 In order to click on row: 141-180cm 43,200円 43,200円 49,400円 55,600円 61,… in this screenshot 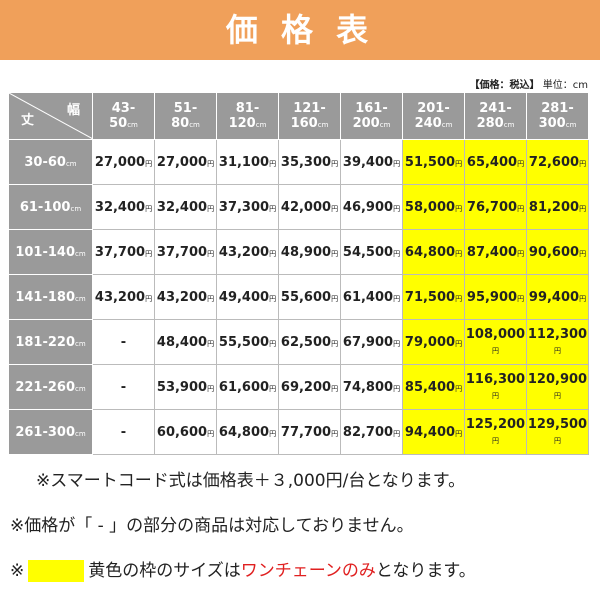, I will do `click(298, 297)`.